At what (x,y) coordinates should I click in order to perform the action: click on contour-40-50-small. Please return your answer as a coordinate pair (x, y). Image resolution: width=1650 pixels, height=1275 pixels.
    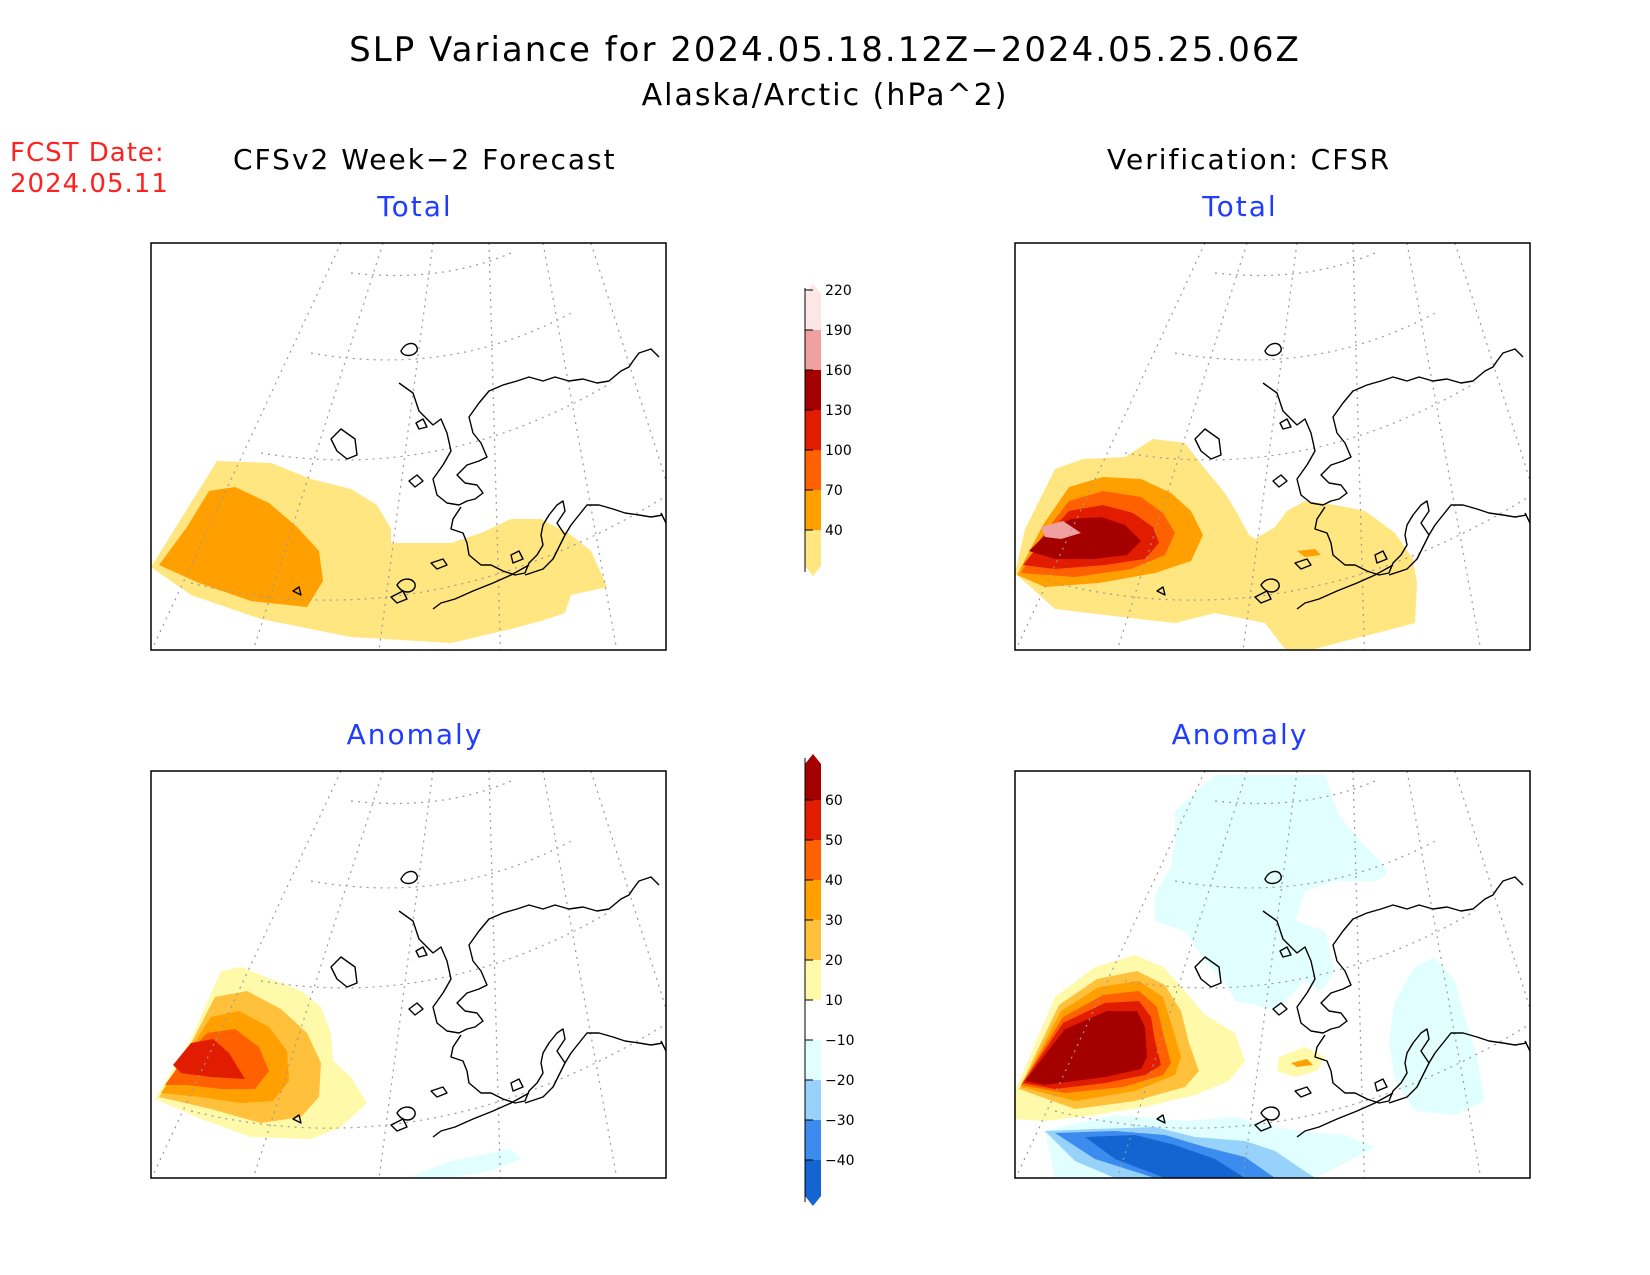
    Looking at the image, I should click on (1302, 1063).